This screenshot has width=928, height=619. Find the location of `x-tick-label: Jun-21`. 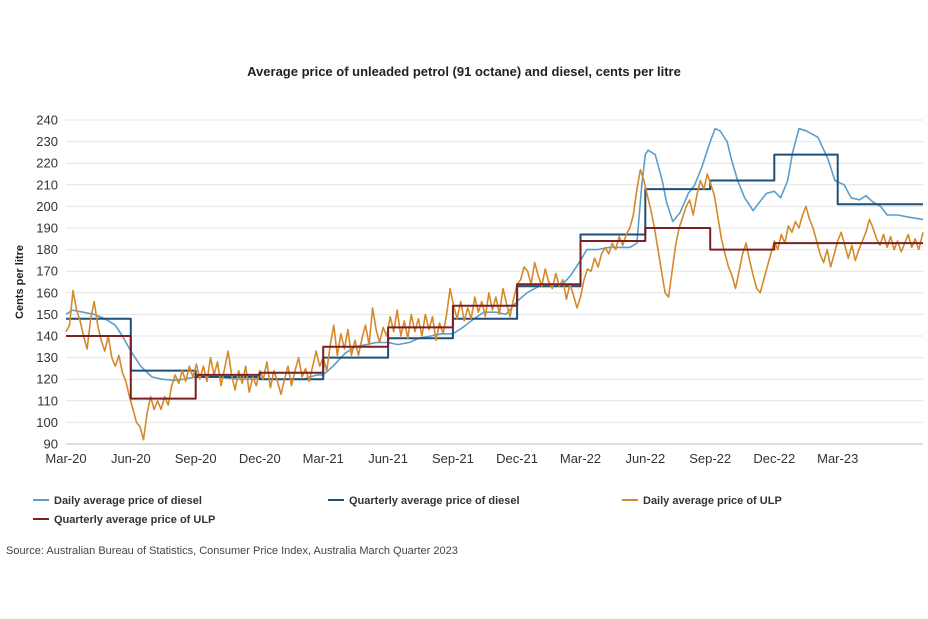

x-tick-label: Jun-21 is located at coordinates (388, 458).